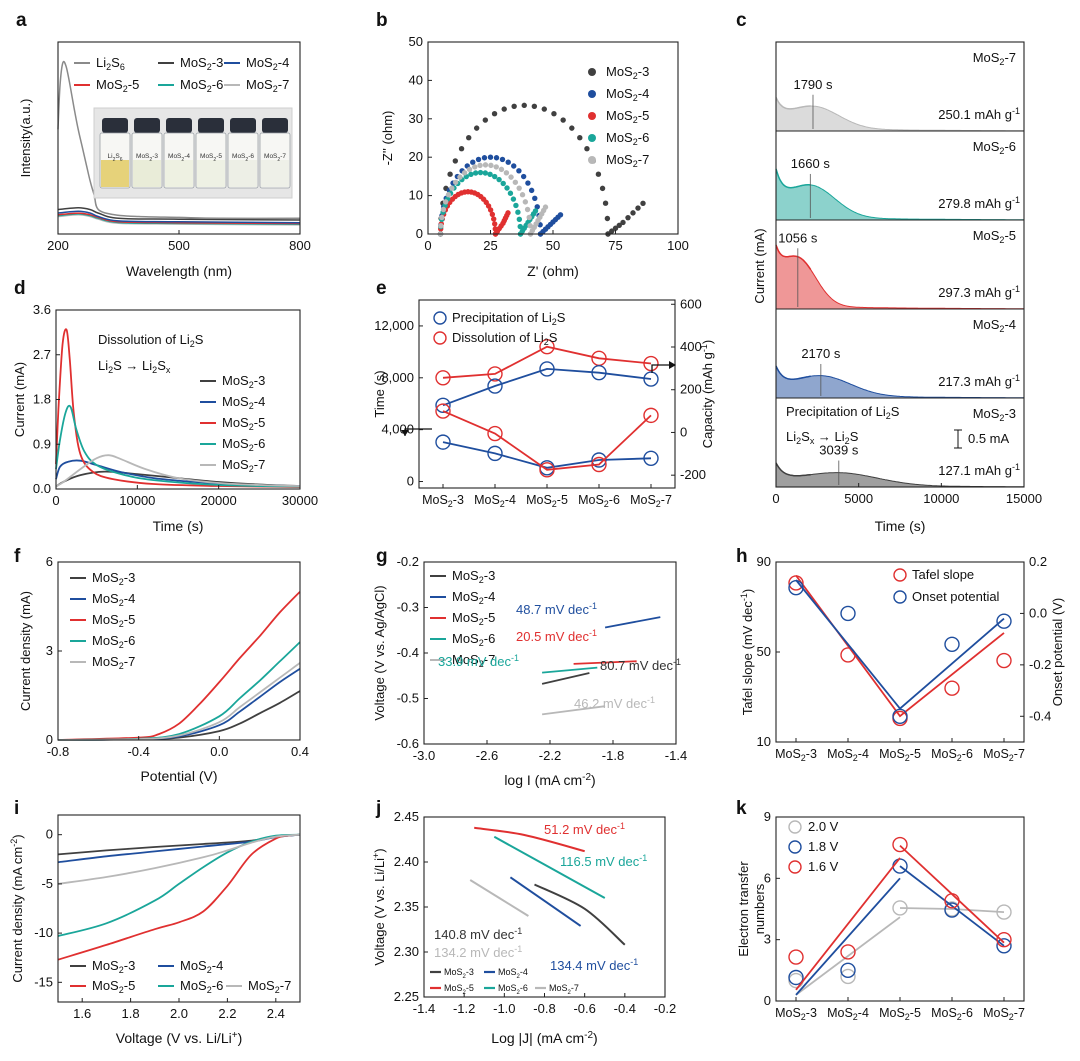 Image resolution: width=1080 pixels, height=1061 pixels. What do you see at coordinates (989, 438) in the screenshot?
I see `scale-bar-label: 0.5 mA` at bounding box center [989, 438].